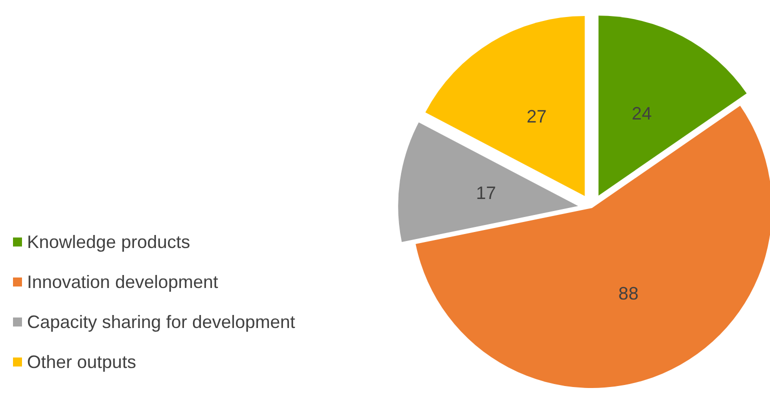  What do you see at coordinates (122, 282) in the screenshot?
I see `legend-label: Innovation development` at bounding box center [122, 282].